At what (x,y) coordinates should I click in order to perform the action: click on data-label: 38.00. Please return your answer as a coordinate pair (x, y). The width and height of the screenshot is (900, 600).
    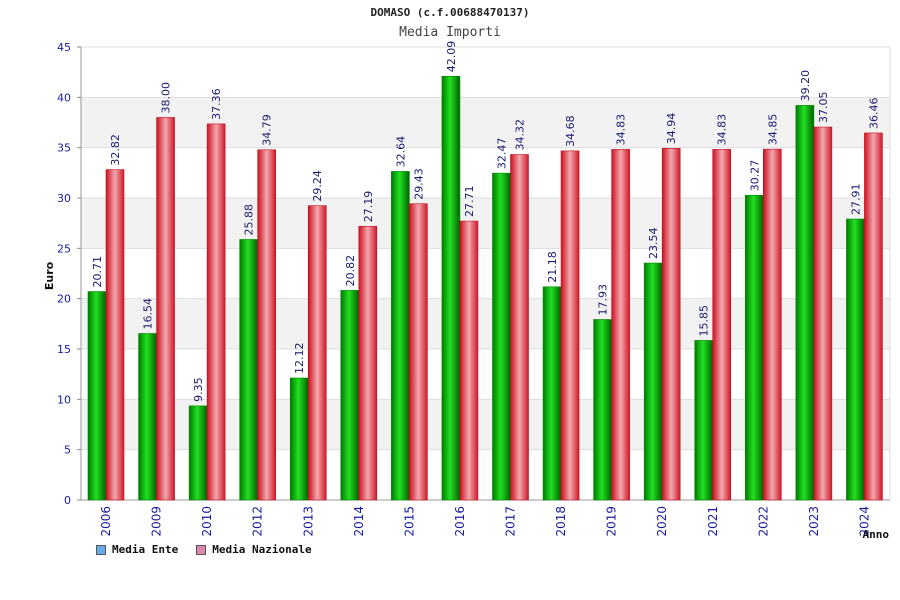
    Looking at the image, I should click on (166, 98).